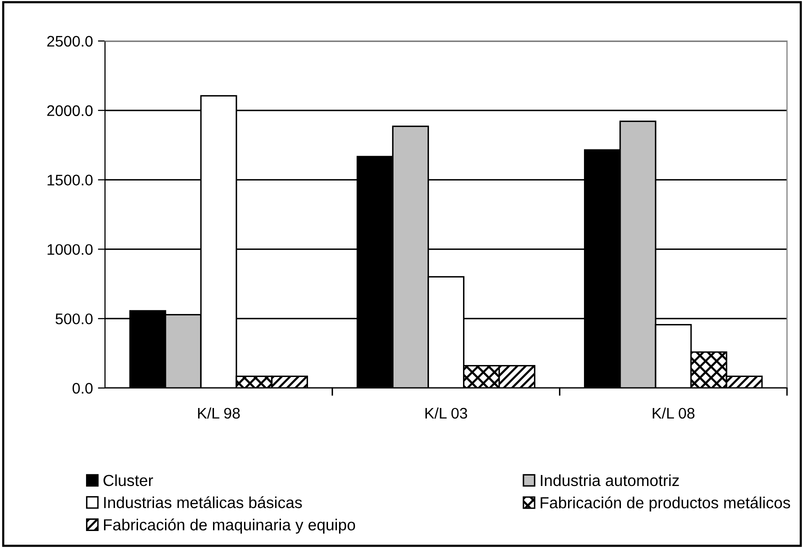 The height and width of the screenshot is (548, 804). I want to click on y-tick-label: 2000.0, so click(70, 110).